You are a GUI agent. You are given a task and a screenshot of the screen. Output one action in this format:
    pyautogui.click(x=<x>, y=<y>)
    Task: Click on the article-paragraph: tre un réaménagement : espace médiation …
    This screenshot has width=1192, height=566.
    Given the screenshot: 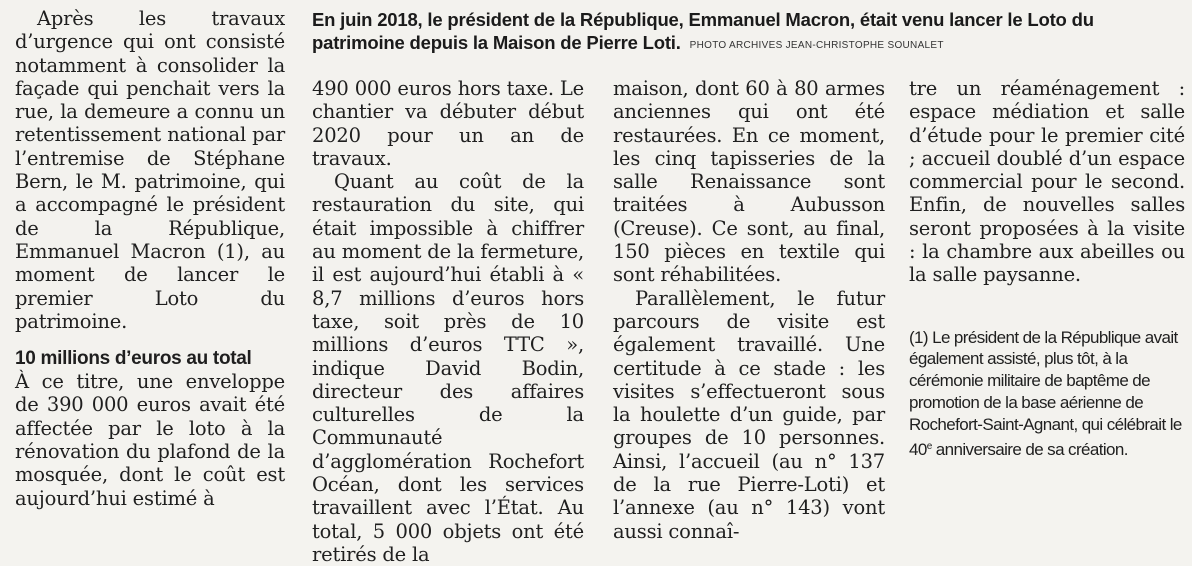 What is the action you would take?
    pyautogui.click(x=1047, y=182)
    